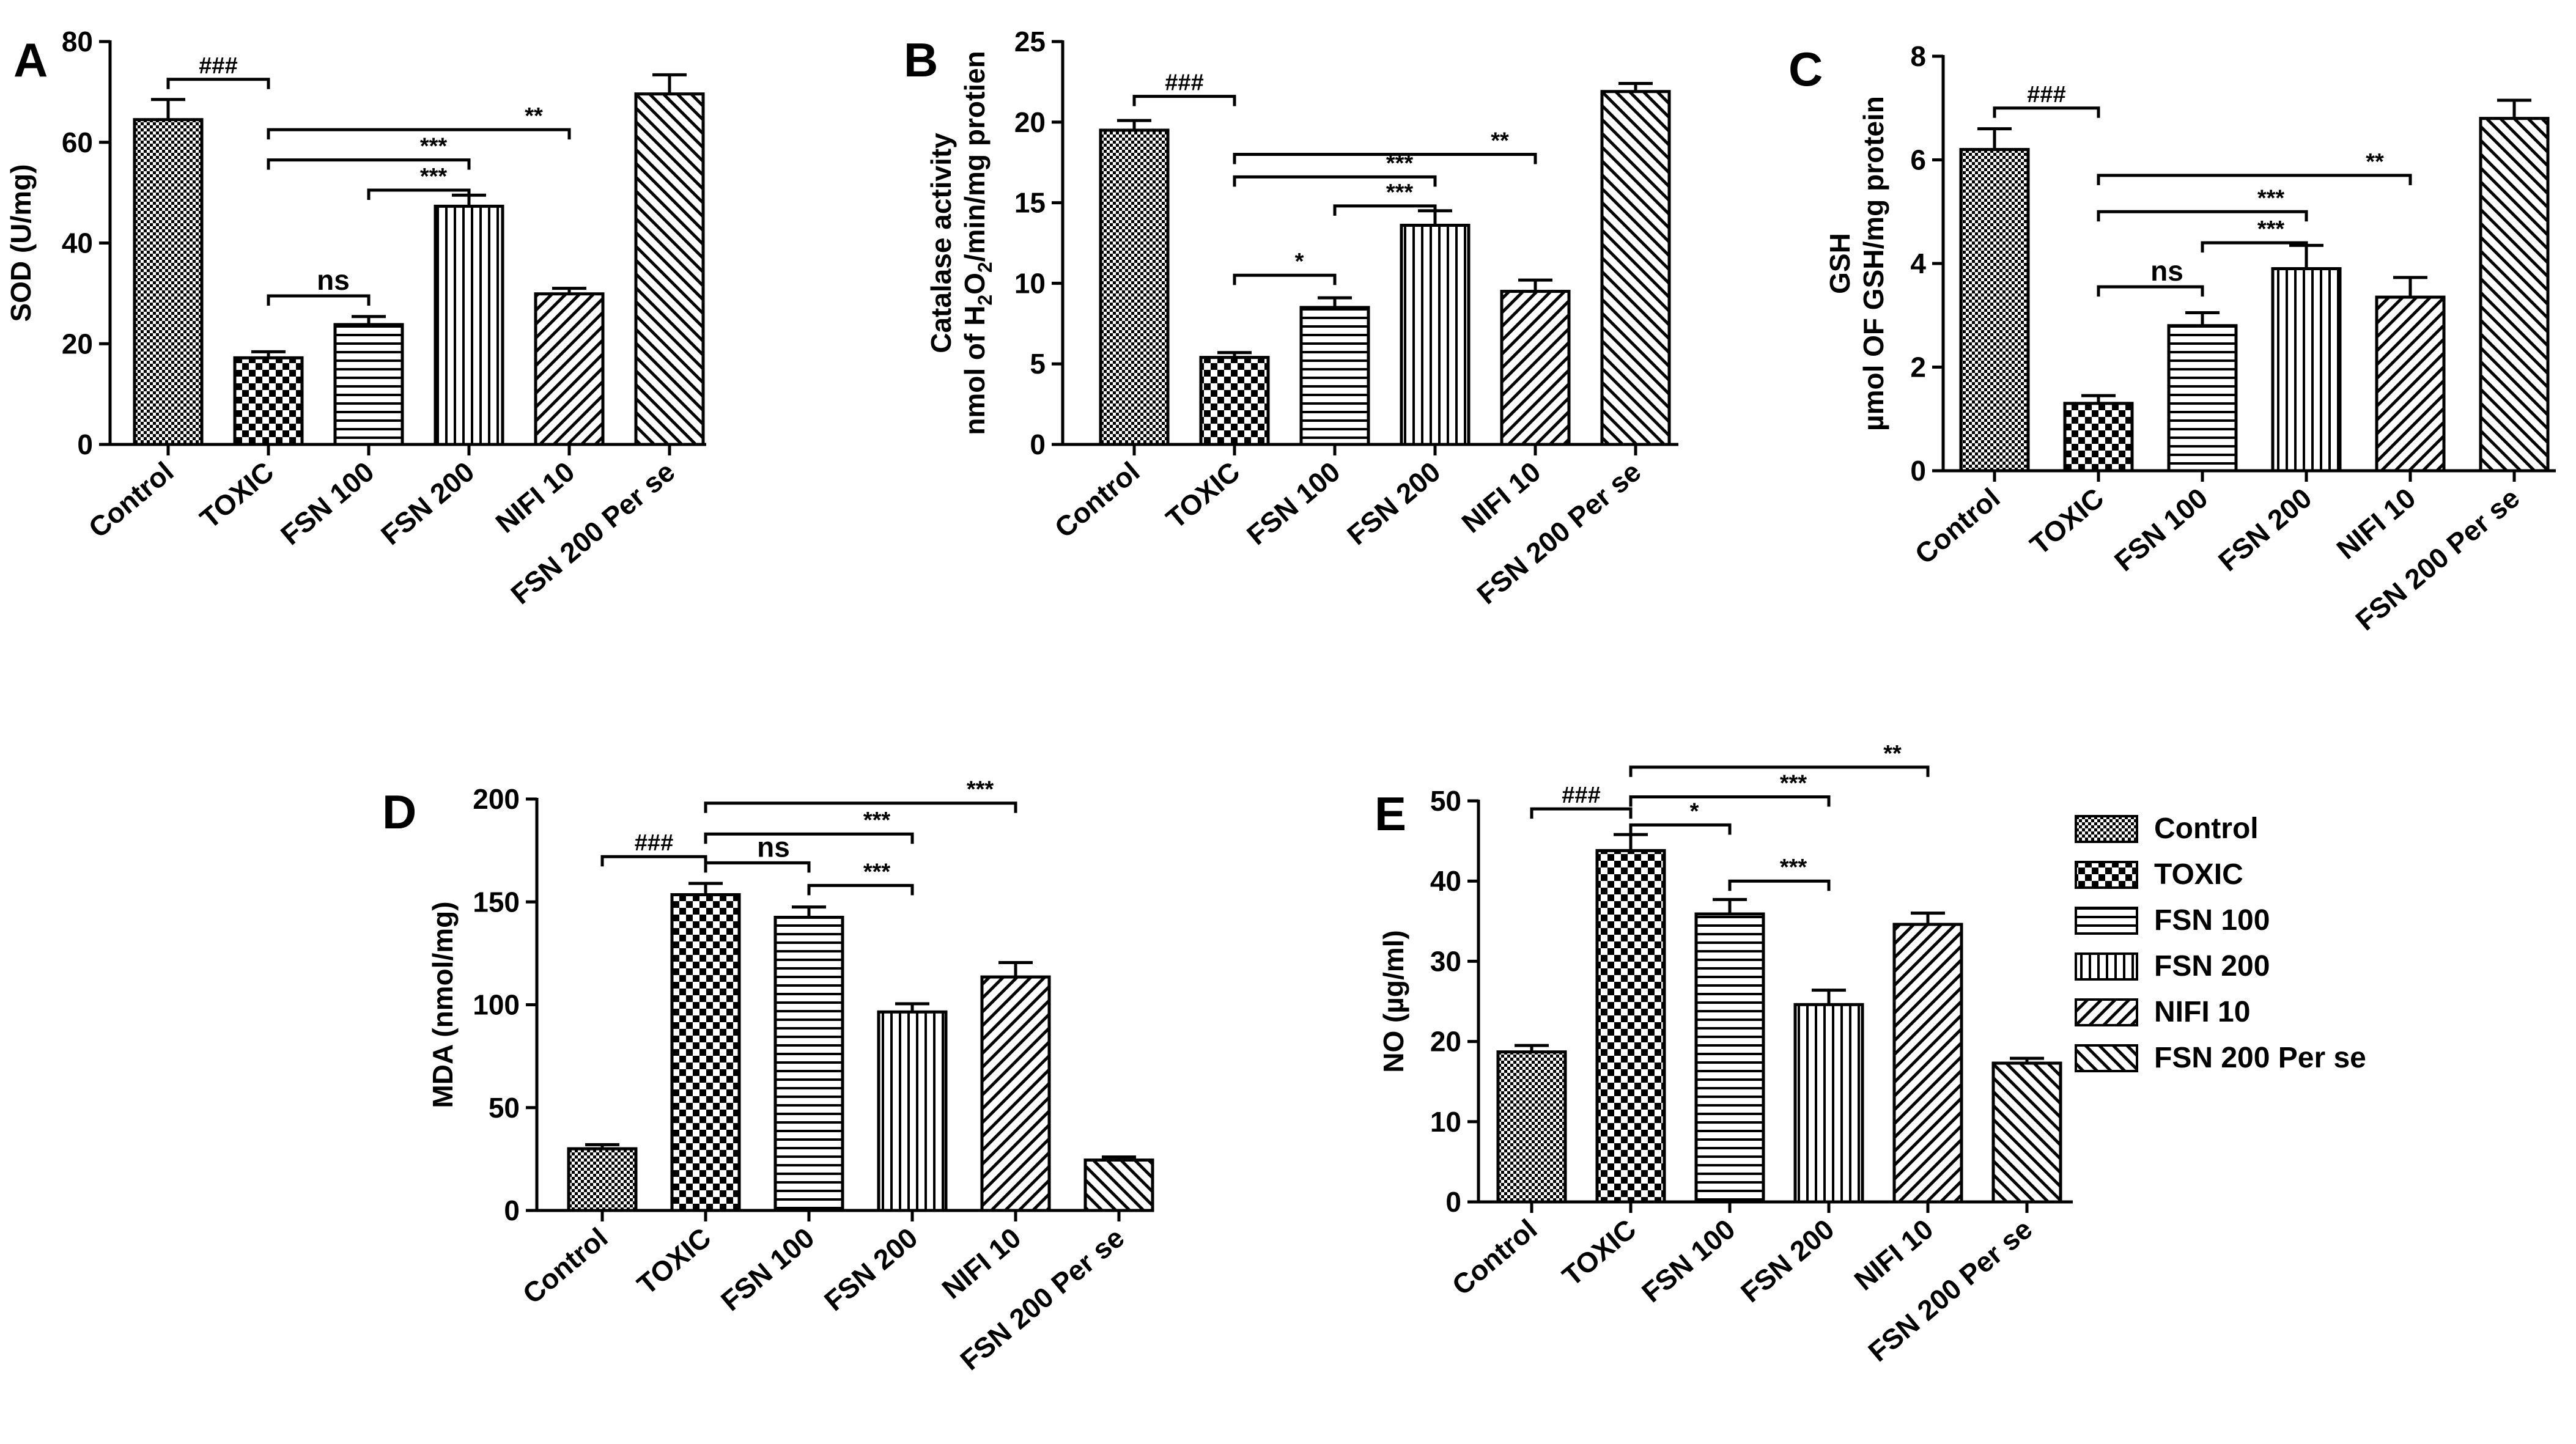 The height and width of the screenshot is (1444, 2576). Describe the element at coordinates (497, 902) in the screenshot. I see `y-tick-label: 150` at that location.